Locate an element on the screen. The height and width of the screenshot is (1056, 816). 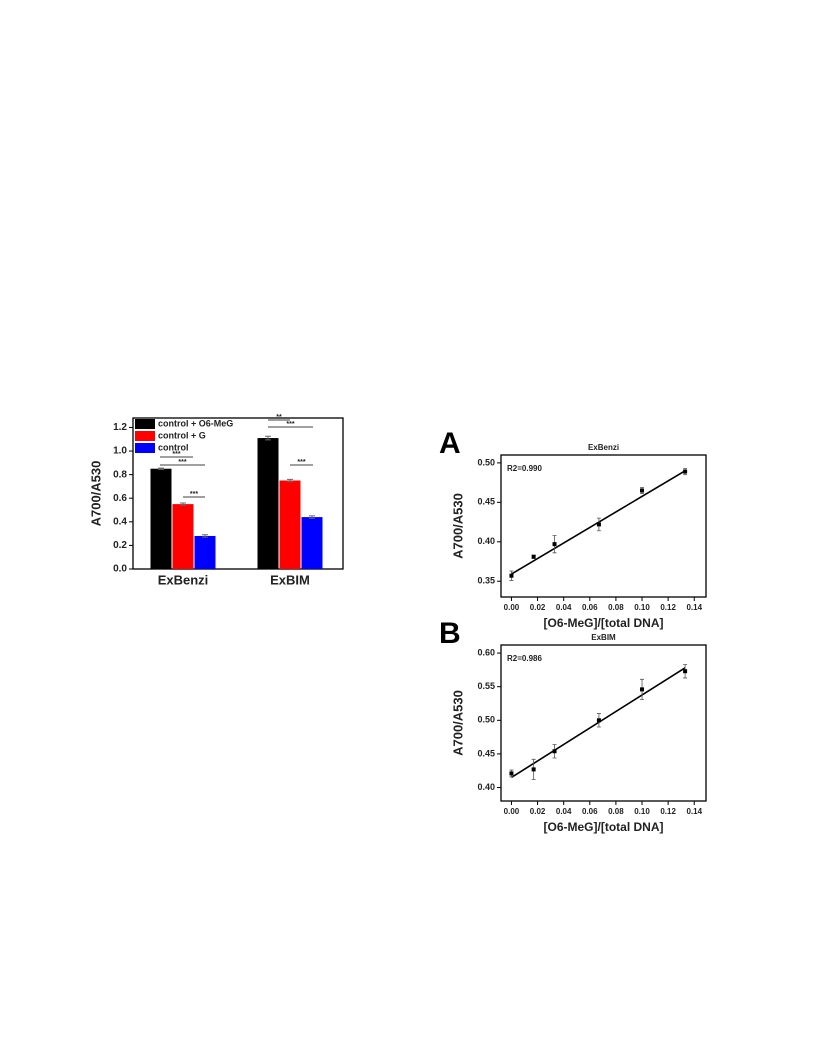
x-tick-label: ExBenzi is located at coordinates (183, 579).